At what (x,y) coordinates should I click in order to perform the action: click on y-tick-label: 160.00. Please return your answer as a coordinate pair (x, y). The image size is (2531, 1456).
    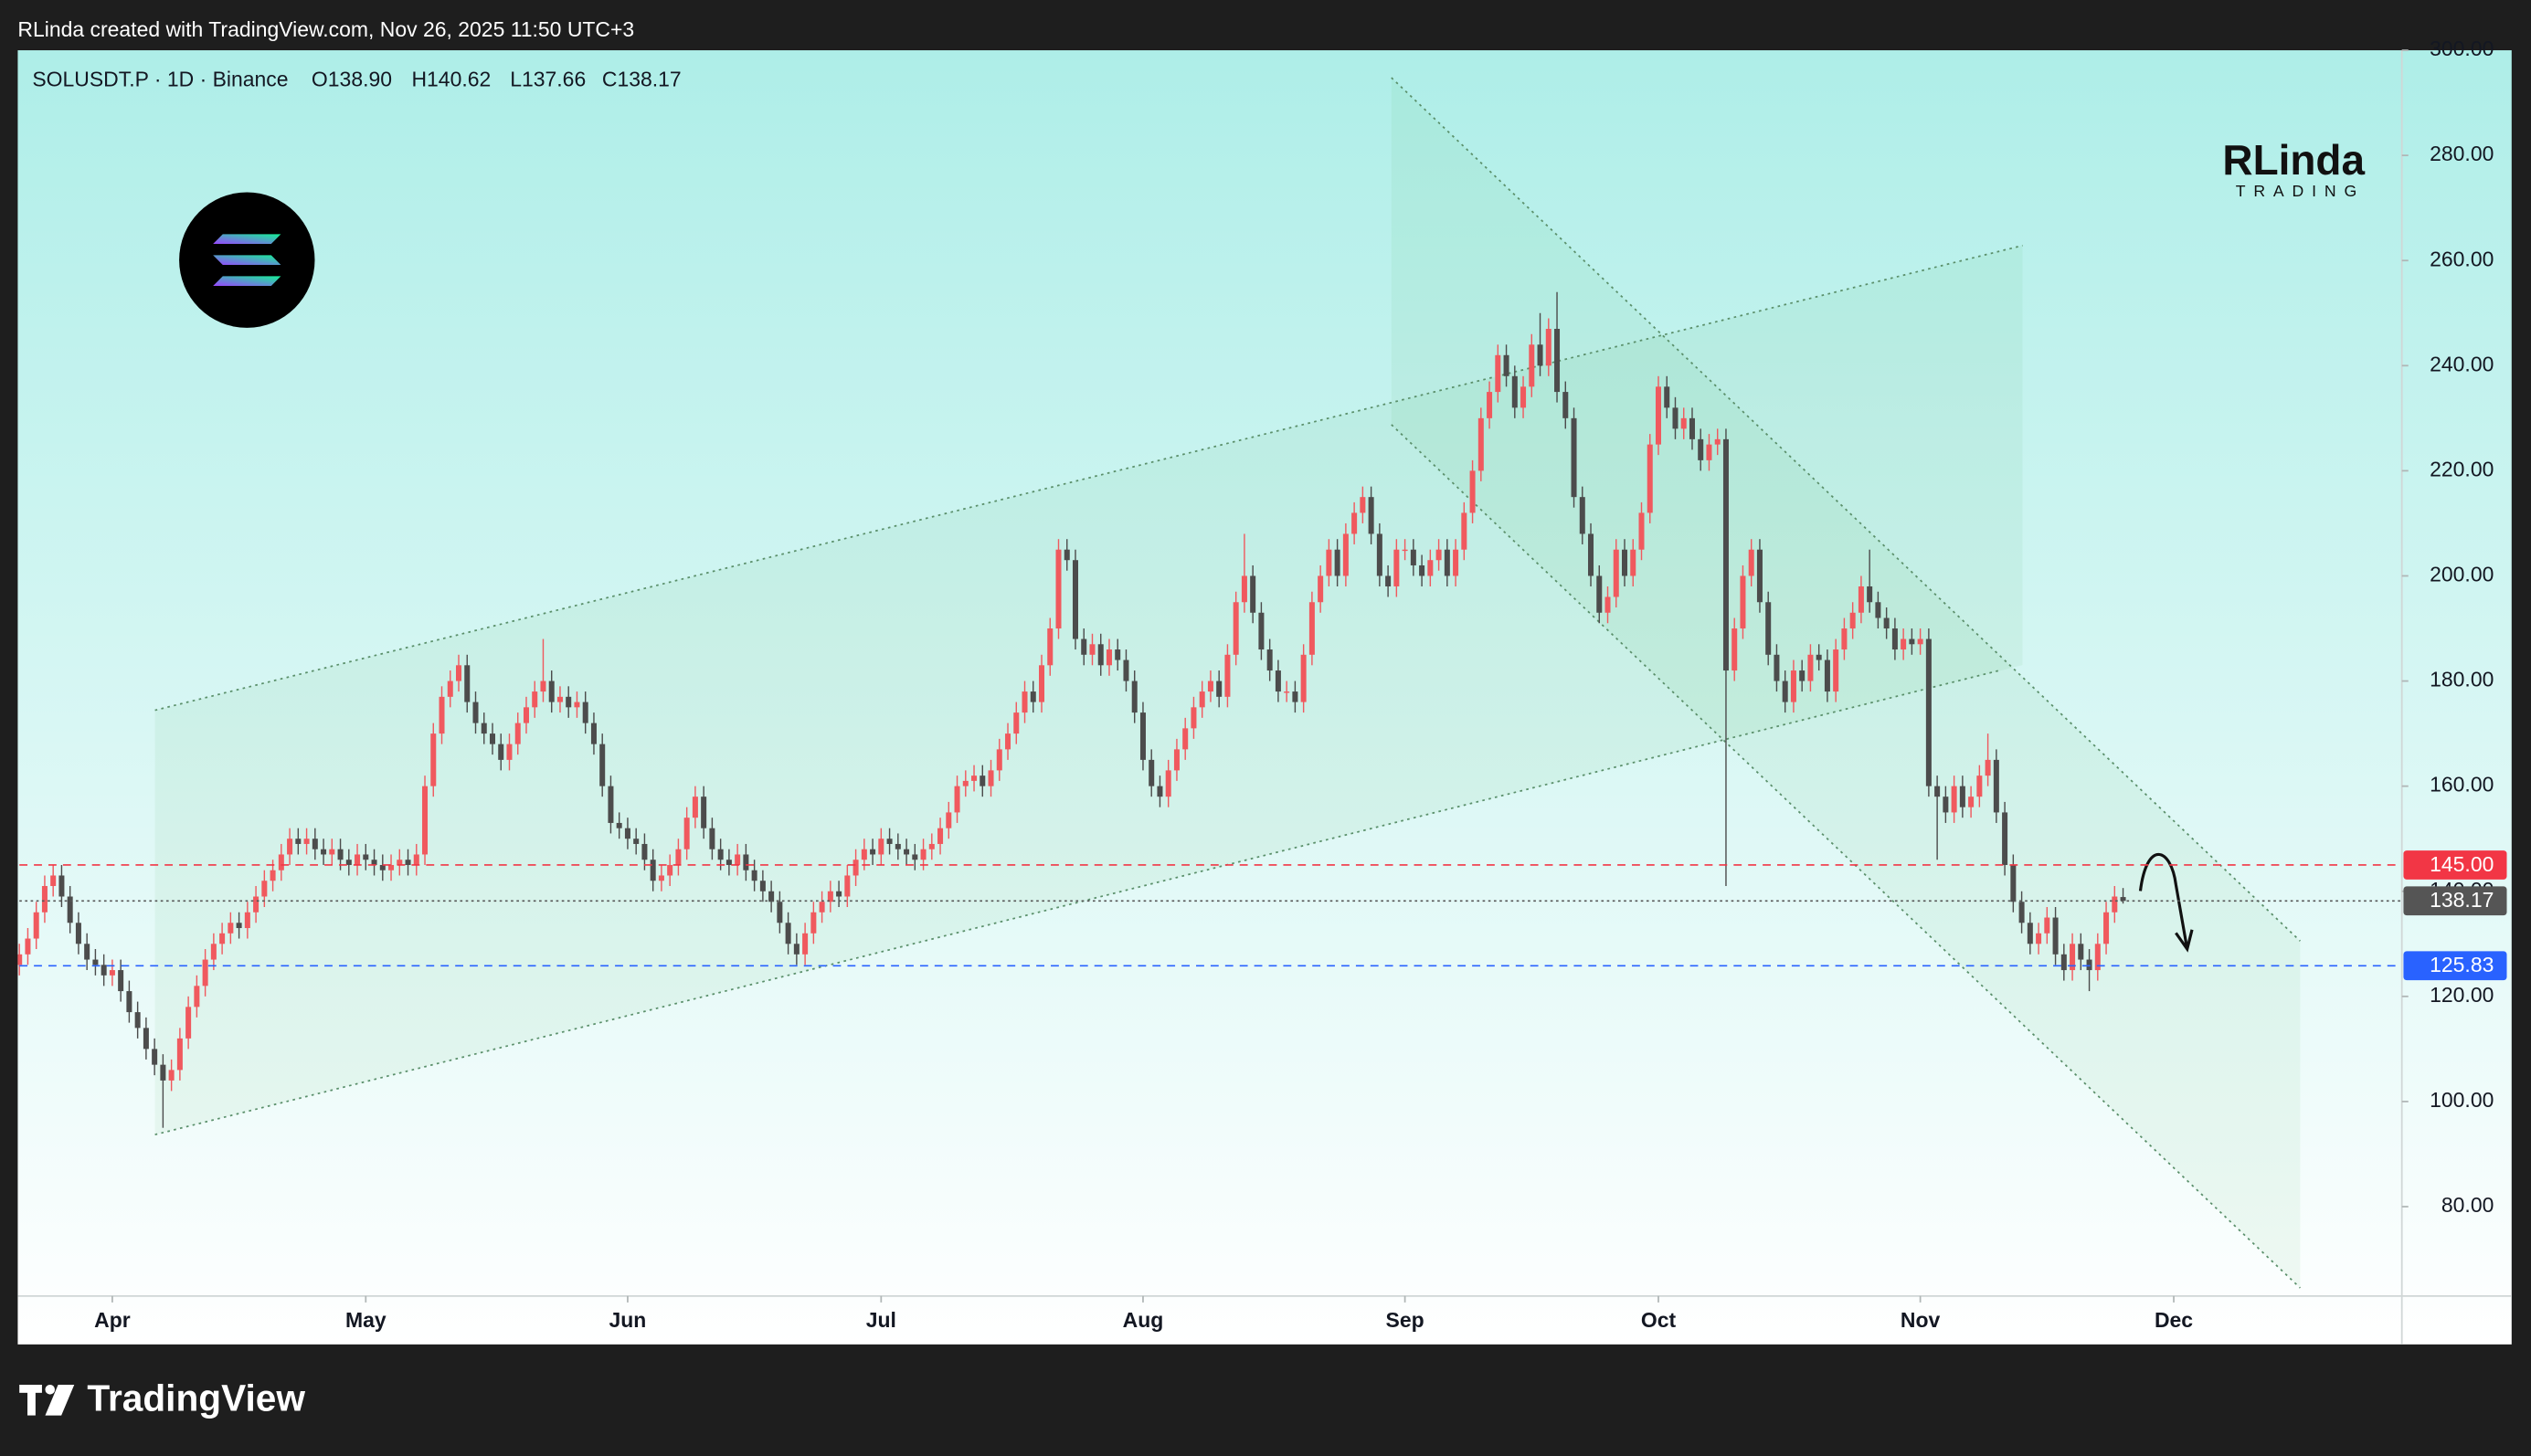
    Looking at the image, I should click on (2462, 785).